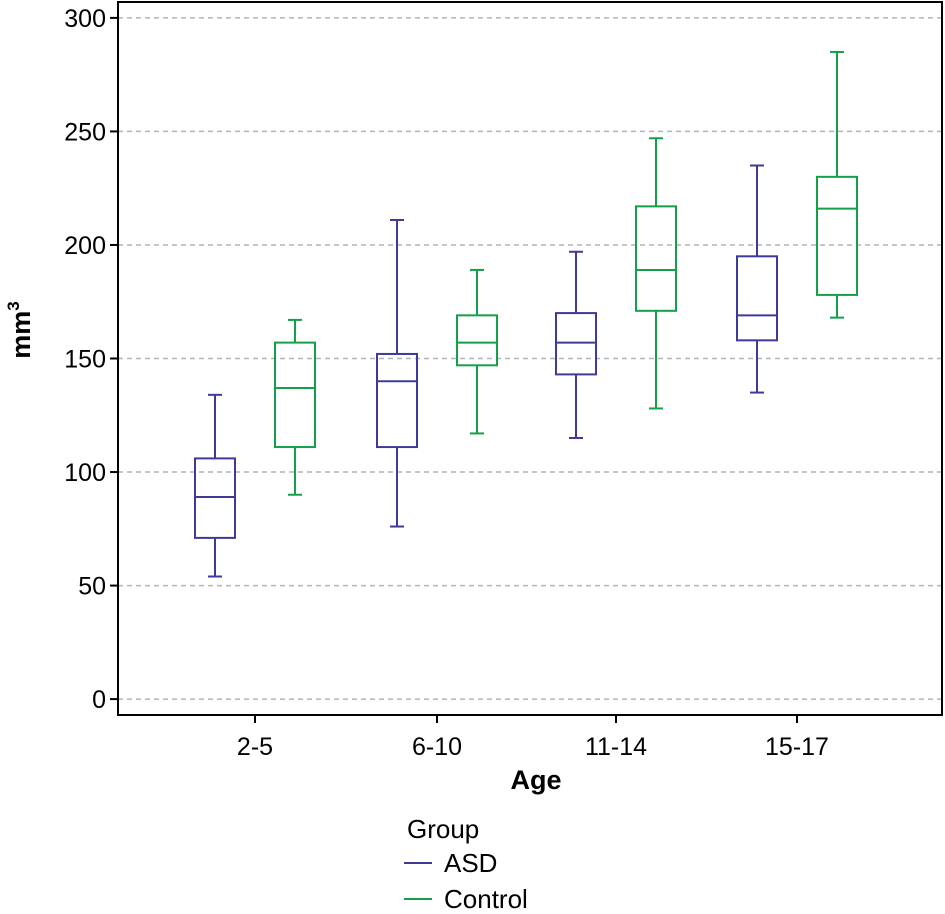 The height and width of the screenshot is (914, 945). I want to click on y-tick-label: 50, so click(92, 587).